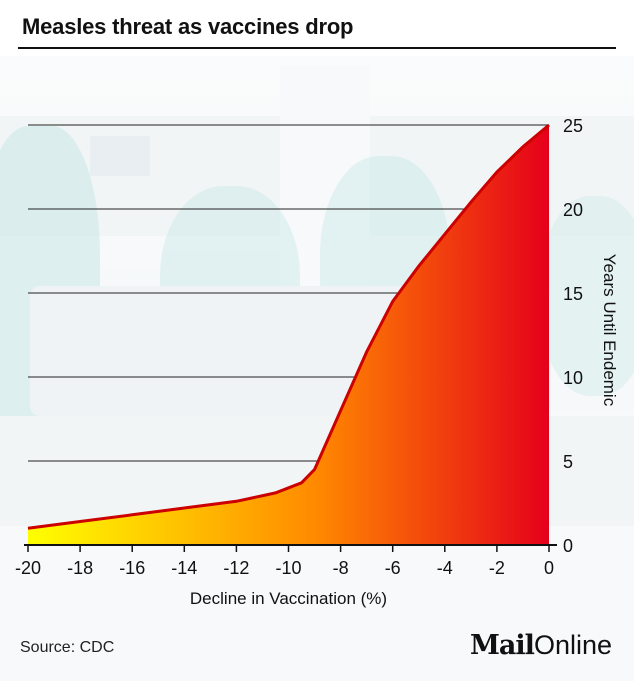  Describe the element at coordinates (132, 568) in the screenshot. I see `x-tick-label: -16` at that location.